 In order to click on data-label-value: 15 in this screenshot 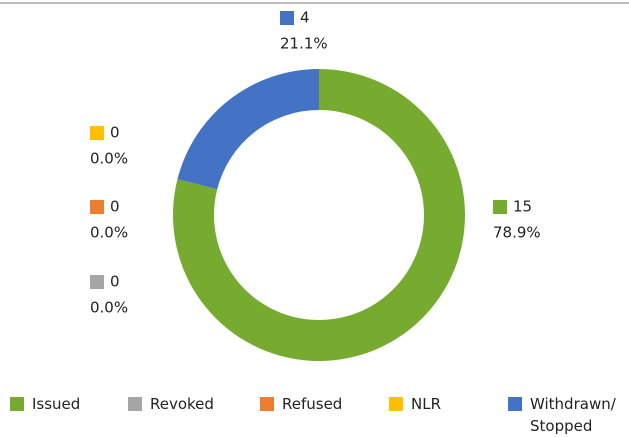, I will do `click(522, 207)`.